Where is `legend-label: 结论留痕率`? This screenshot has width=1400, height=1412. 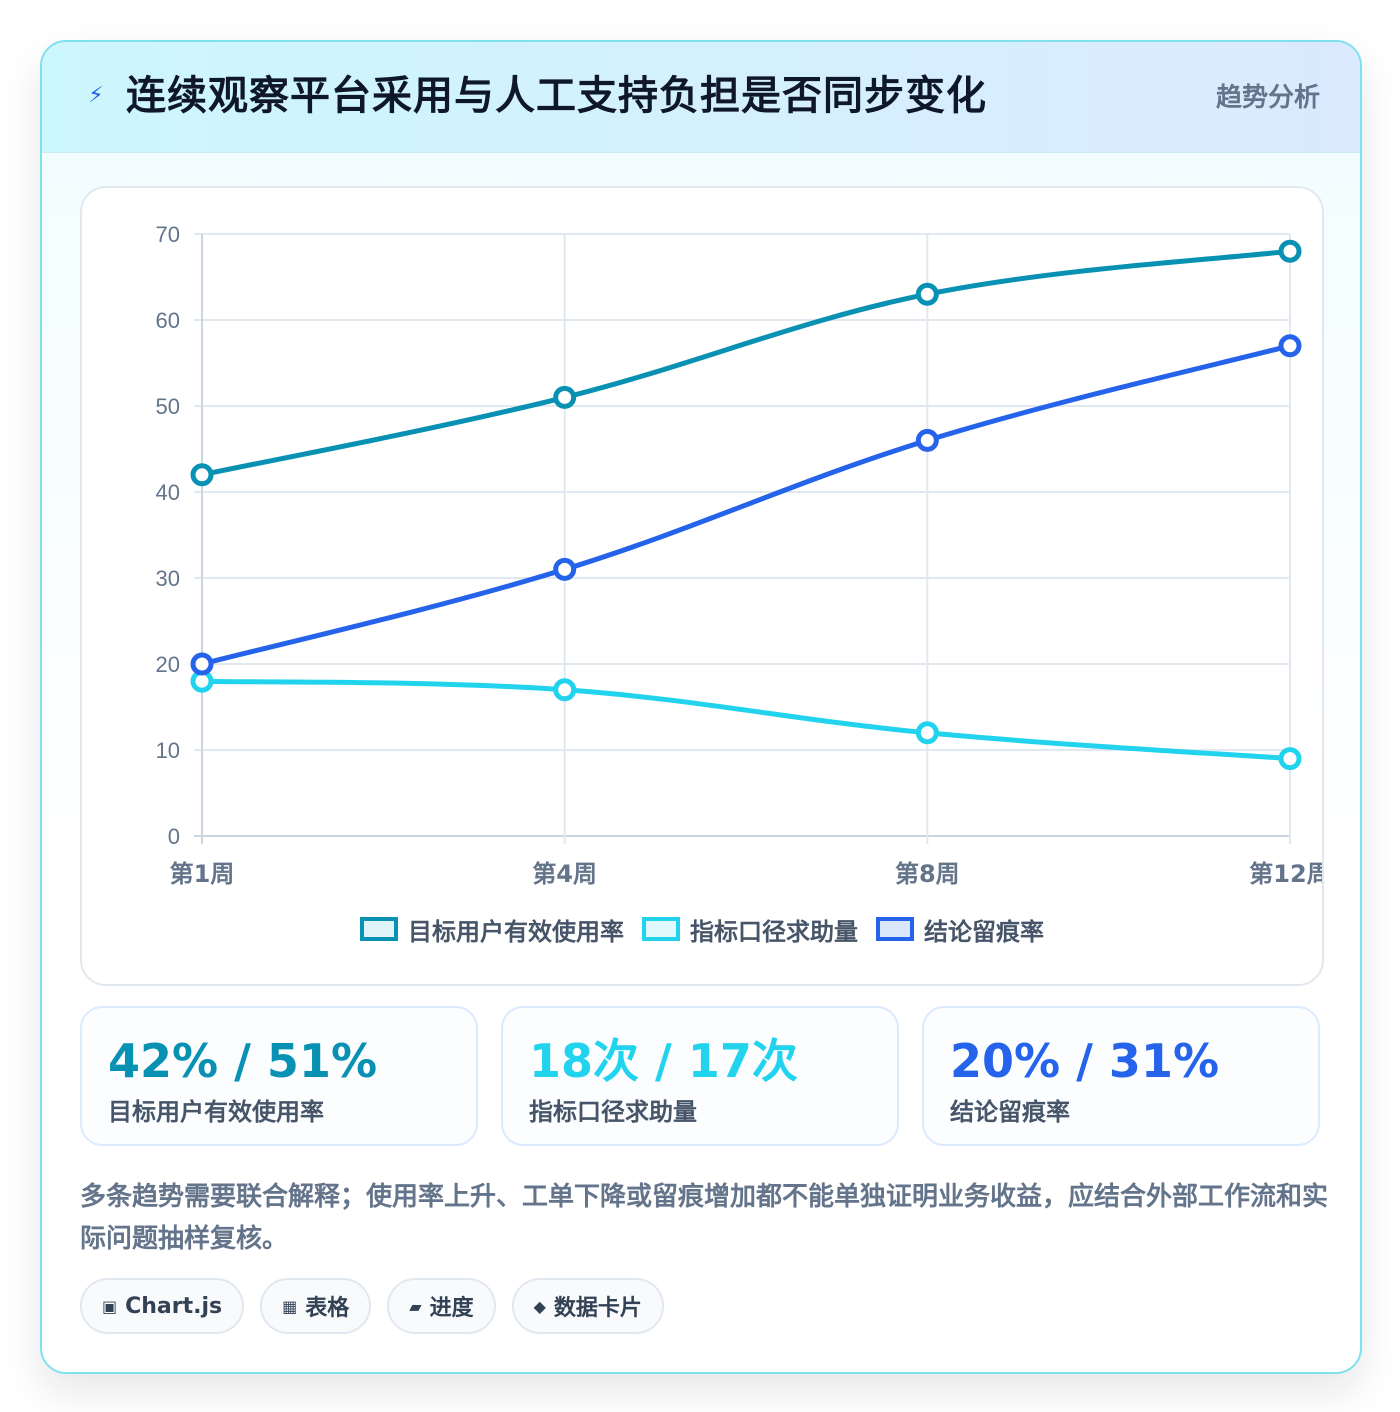 legend-label: 结论留痕率 is located at coordinates (984, 931).